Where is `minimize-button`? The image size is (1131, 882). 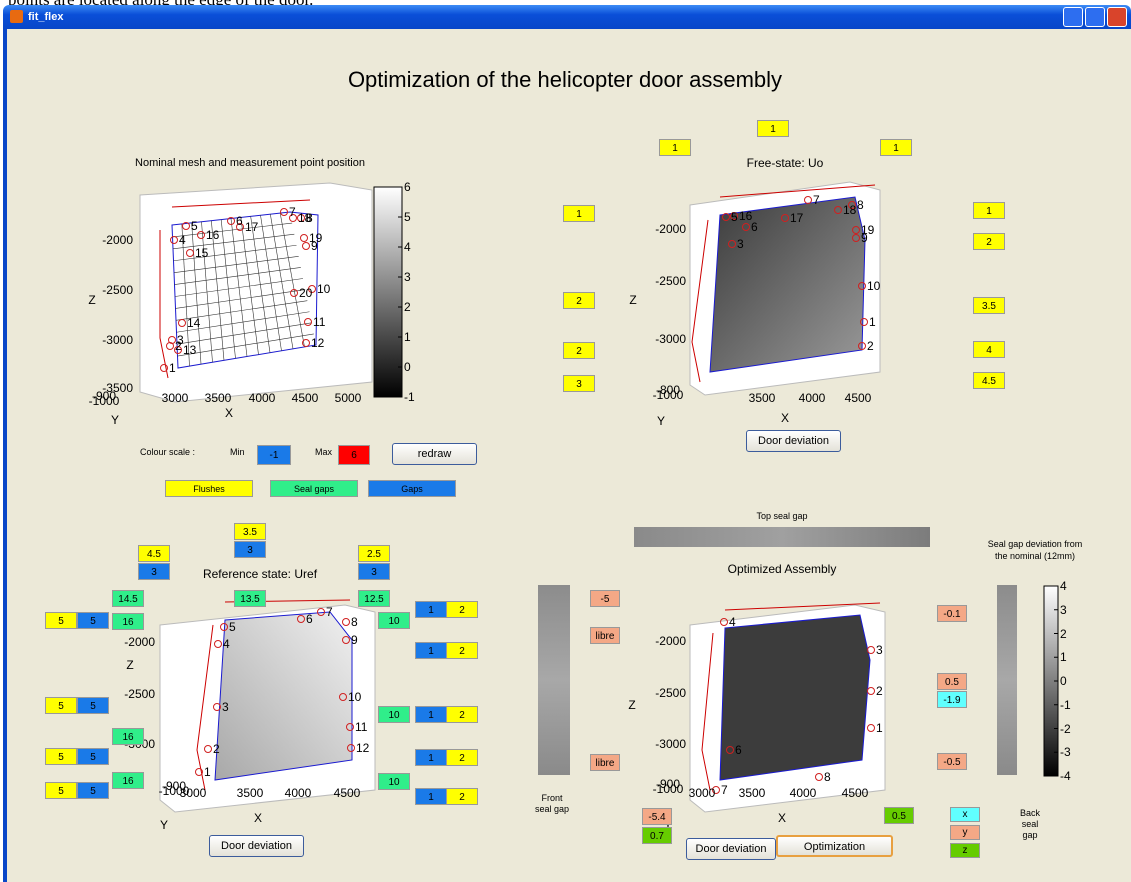
minimize-button is located at coordinates (1073, 17).